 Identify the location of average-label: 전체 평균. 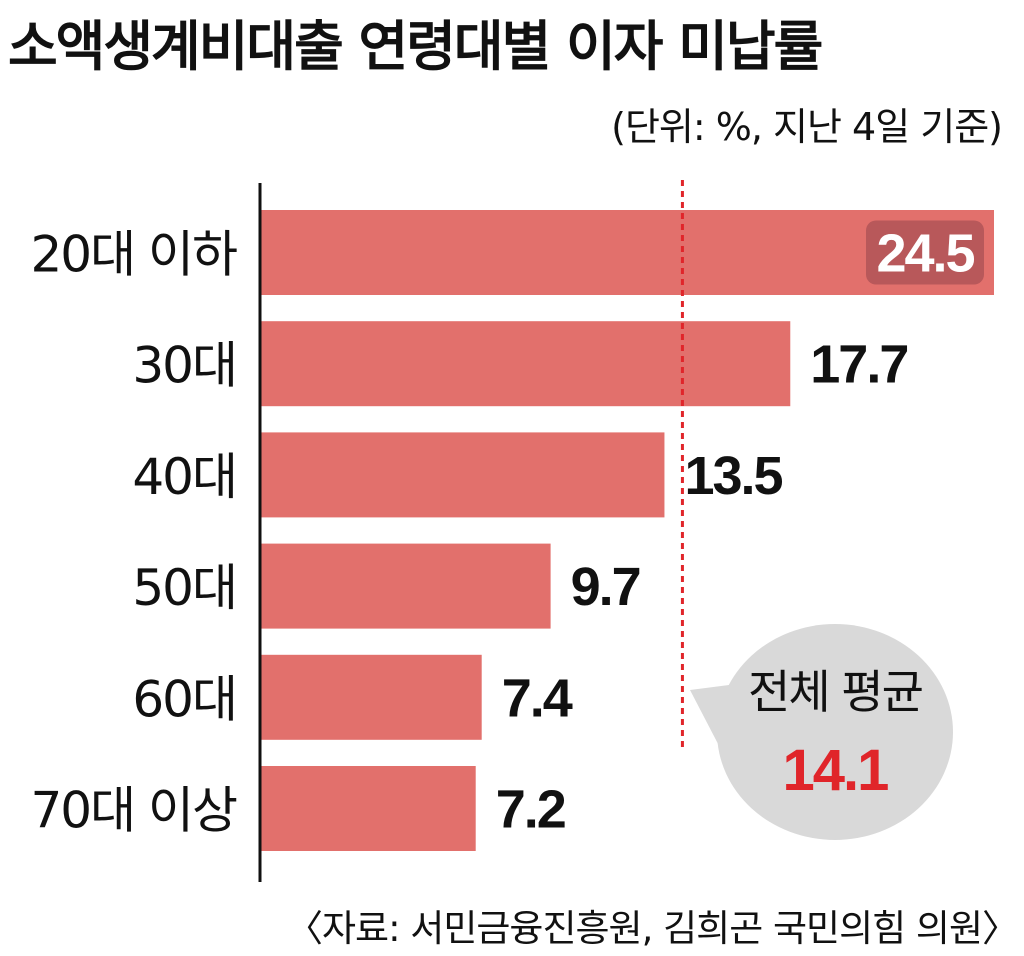
(835, 692).